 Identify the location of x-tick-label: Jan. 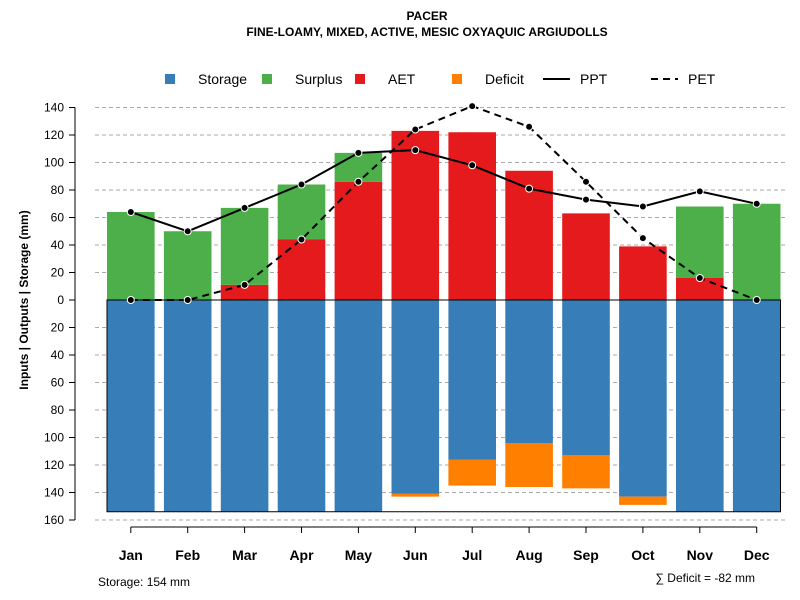
(131, 555).